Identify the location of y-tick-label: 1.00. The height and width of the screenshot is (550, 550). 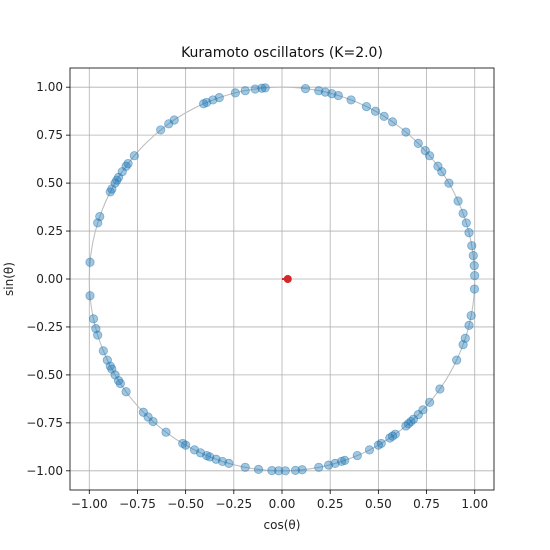
(49, 87).